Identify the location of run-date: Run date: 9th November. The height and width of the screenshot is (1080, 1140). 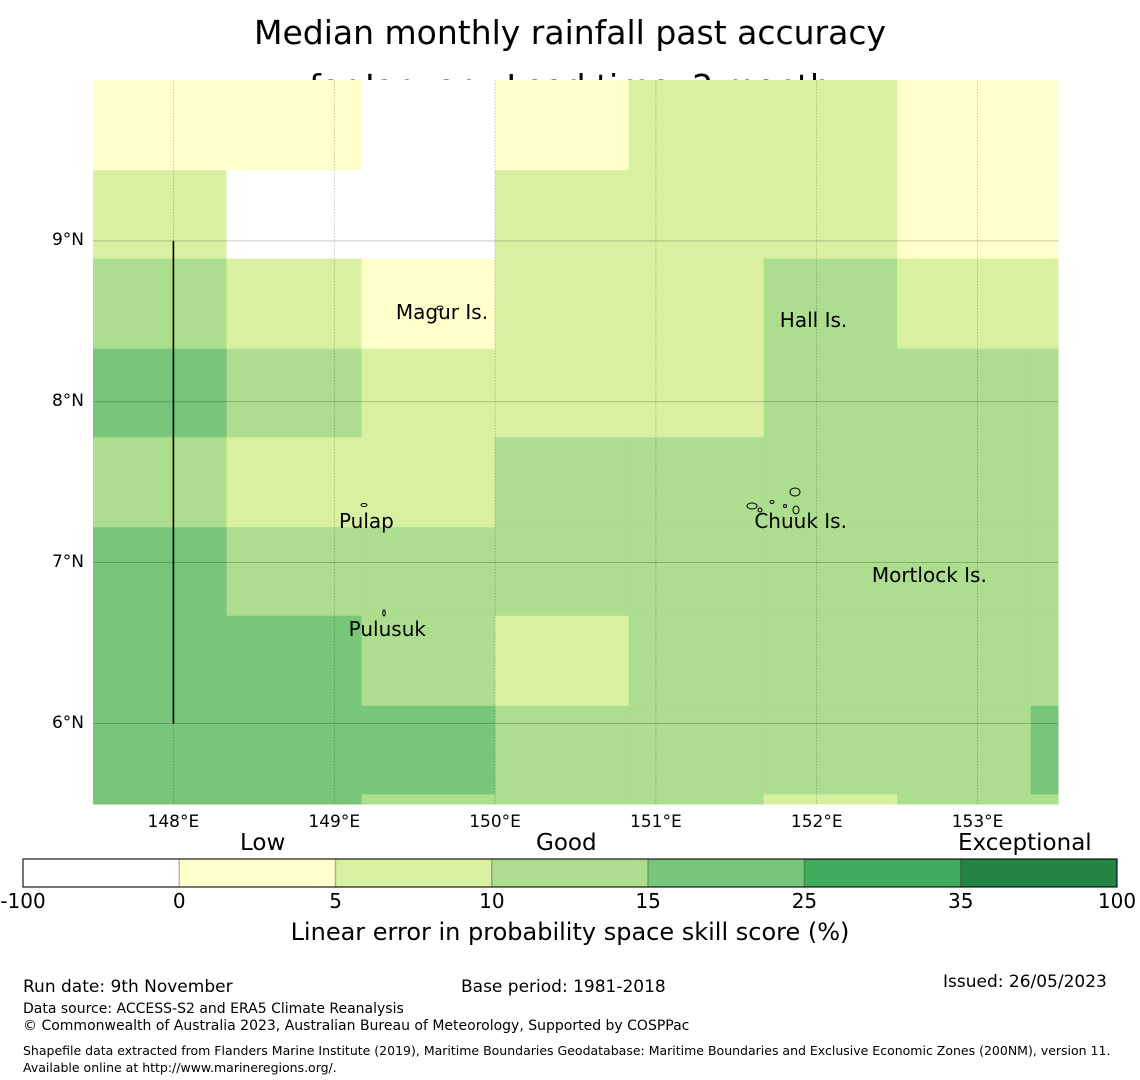
(128, 987).